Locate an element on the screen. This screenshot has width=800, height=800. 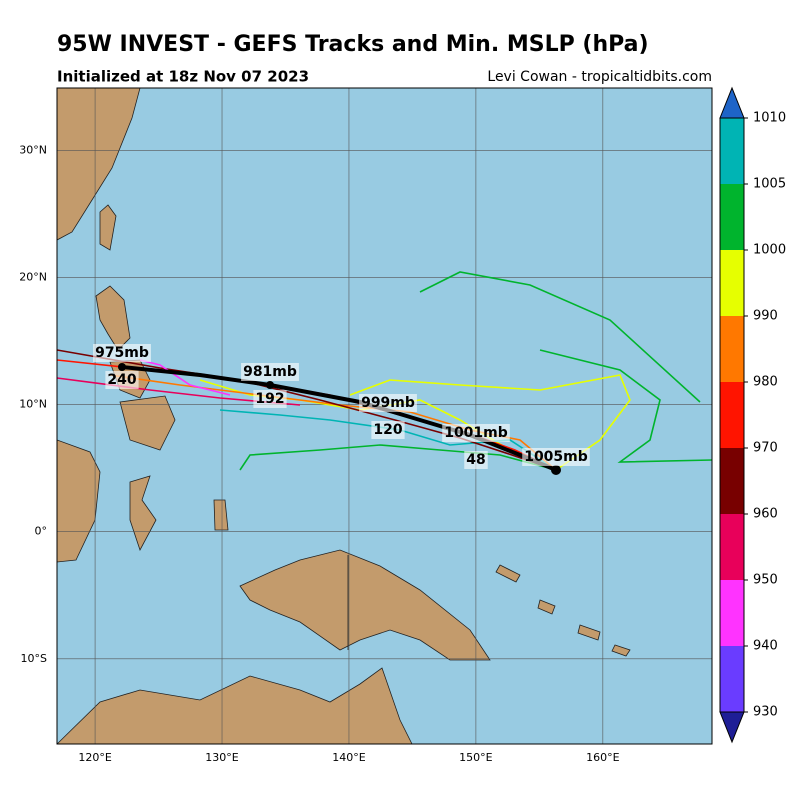
lat-label: 0° is located at coordinates (41, 531).